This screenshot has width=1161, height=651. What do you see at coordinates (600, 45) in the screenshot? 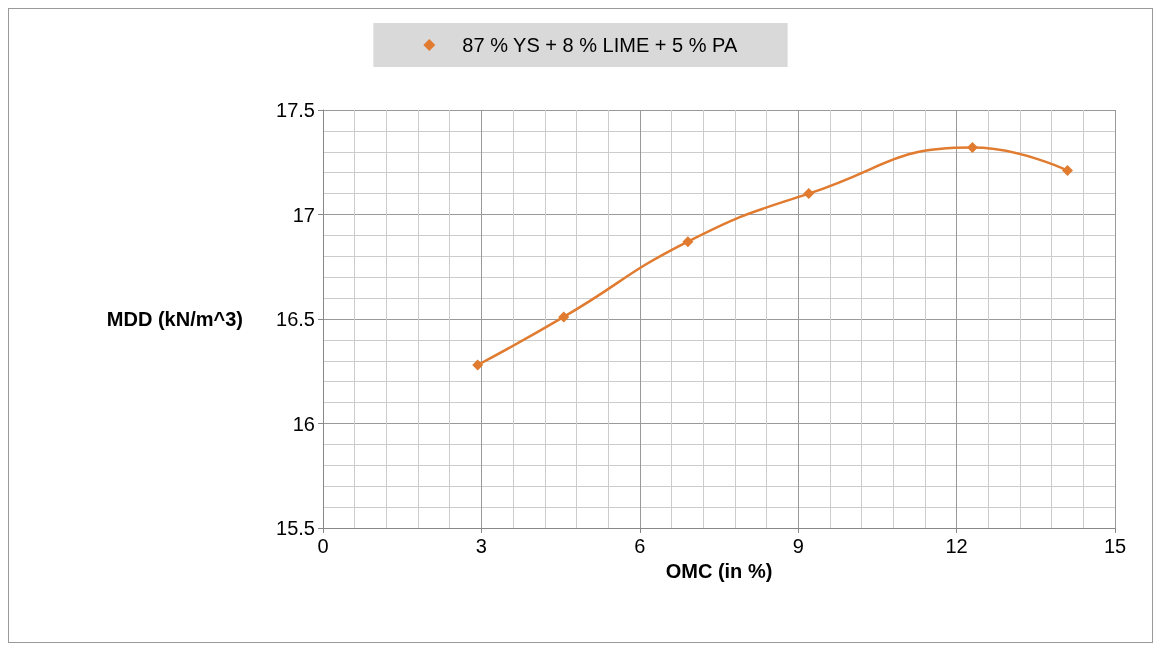
I see `legend-label: 87 % YS + 8 % LIME + 5 % PA` at bounding box center [600, 45].